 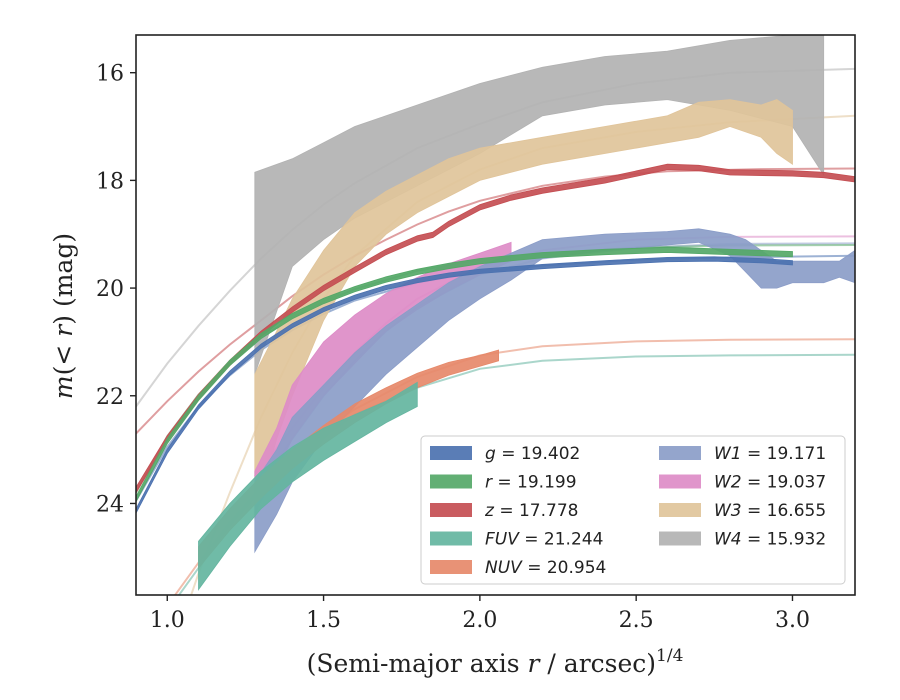 I want to click on legend-swatch-r, so click(x=451, y=481).